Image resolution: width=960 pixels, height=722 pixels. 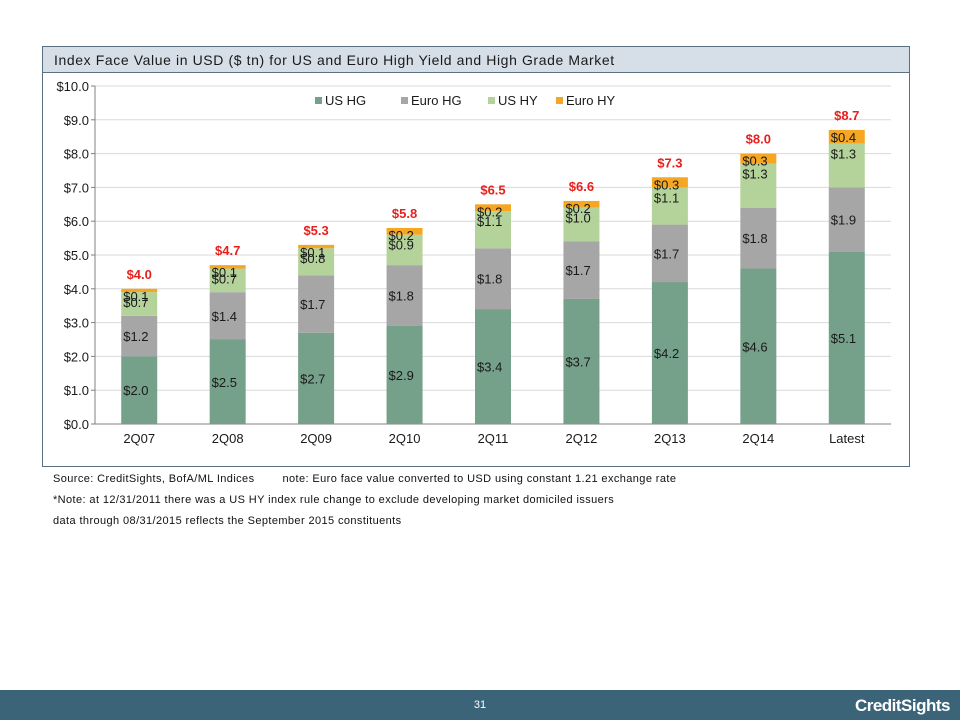 What do you see at coordinates (224, 382) in the screenshot?
I see `data-label-us-hg: $2.5` at bounding box center [224, 382].